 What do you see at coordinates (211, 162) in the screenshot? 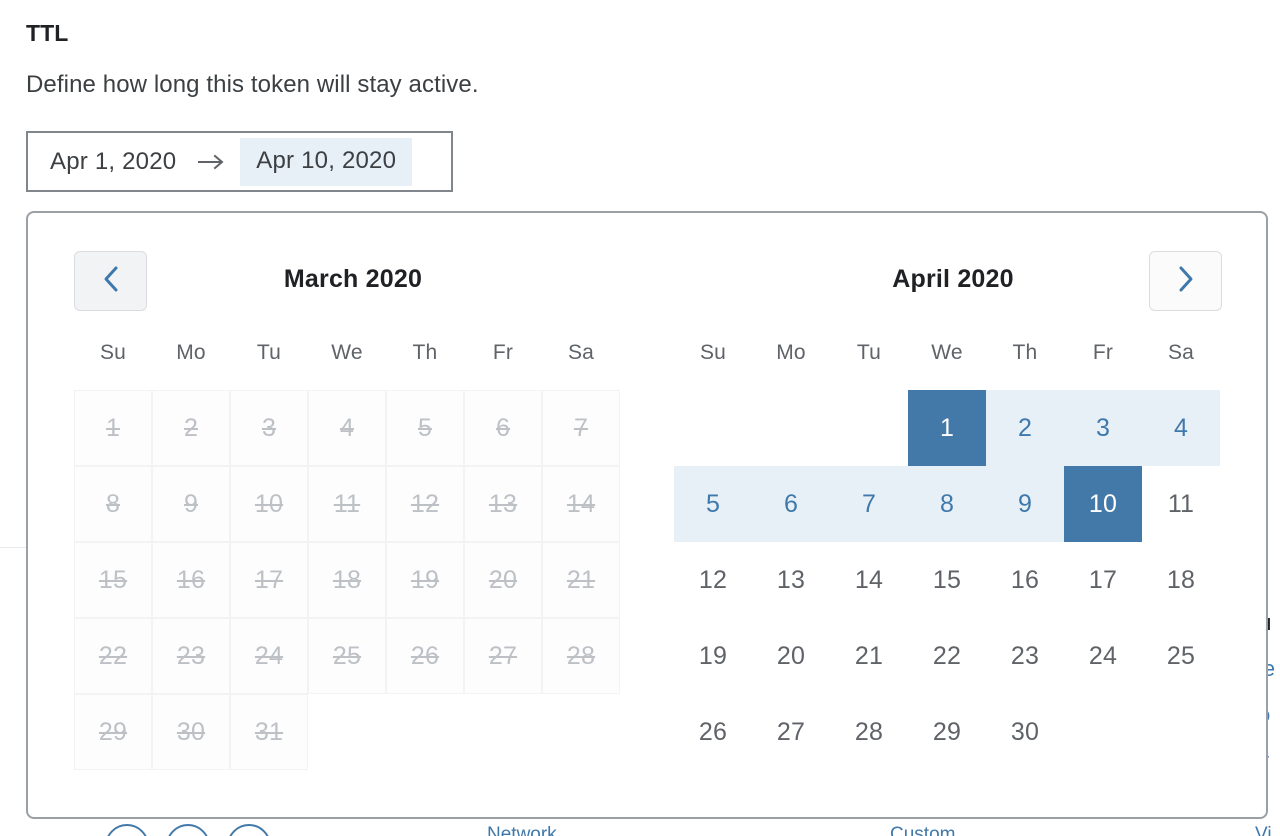
I see `arrow-right-icon` at bounding box center [211, 162].